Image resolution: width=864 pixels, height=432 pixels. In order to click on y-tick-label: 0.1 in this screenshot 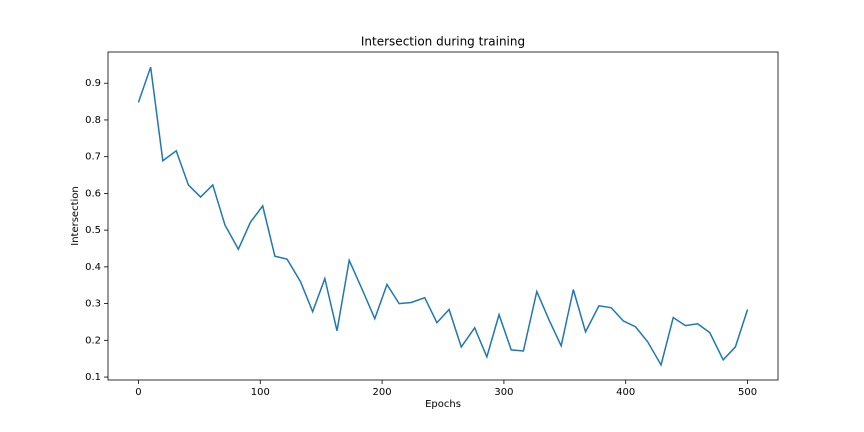, I will do `click(93, 377)`.